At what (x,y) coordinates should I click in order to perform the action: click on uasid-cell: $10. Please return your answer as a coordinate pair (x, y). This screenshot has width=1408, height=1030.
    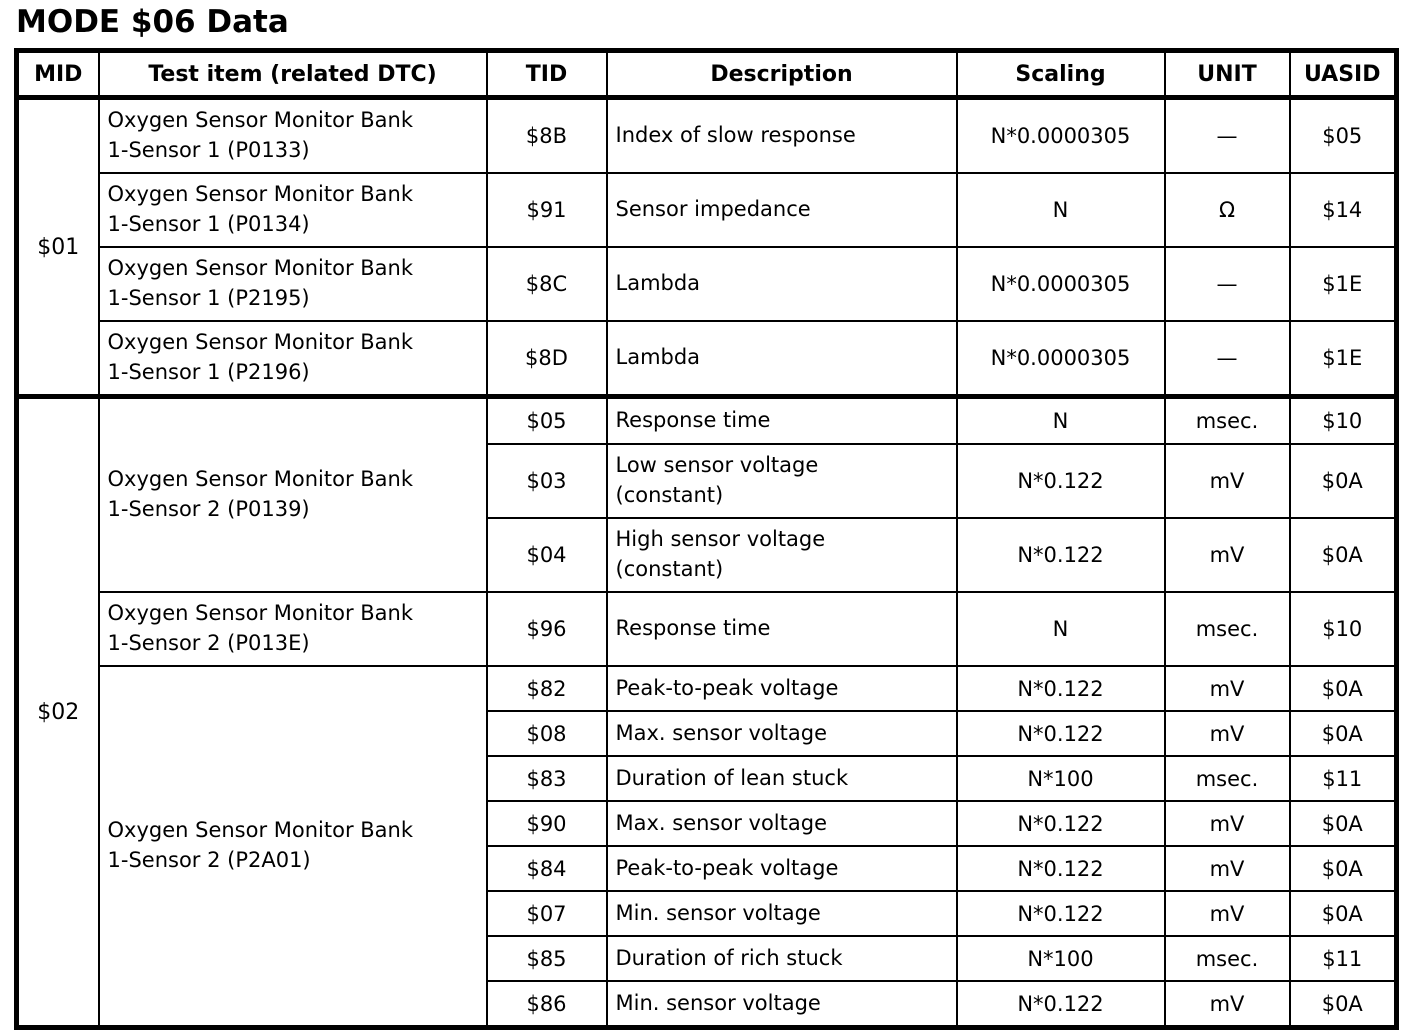
    Looking at the image, I should click on (1343, 629).